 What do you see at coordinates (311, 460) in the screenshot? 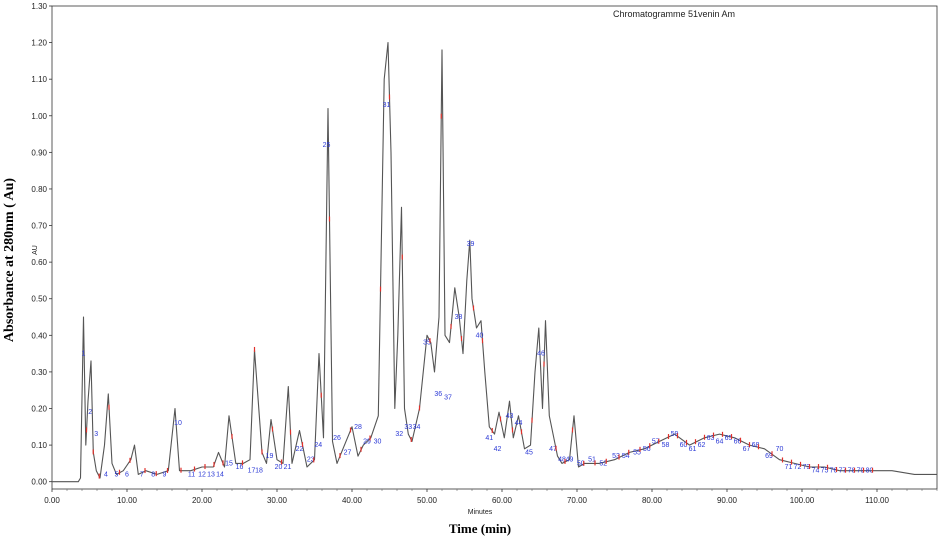
I see `peak-label: 23` at bounding box center [311, 460].